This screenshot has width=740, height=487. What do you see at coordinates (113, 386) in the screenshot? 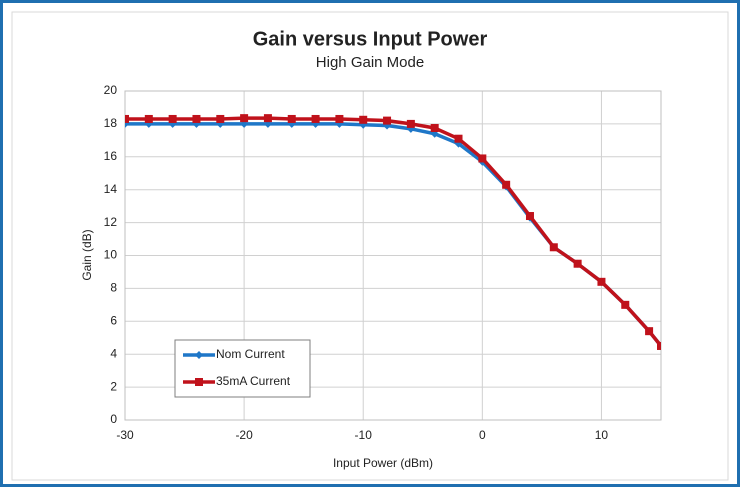
I see `y-tick-label: 2` at bounding box center [113, 386].